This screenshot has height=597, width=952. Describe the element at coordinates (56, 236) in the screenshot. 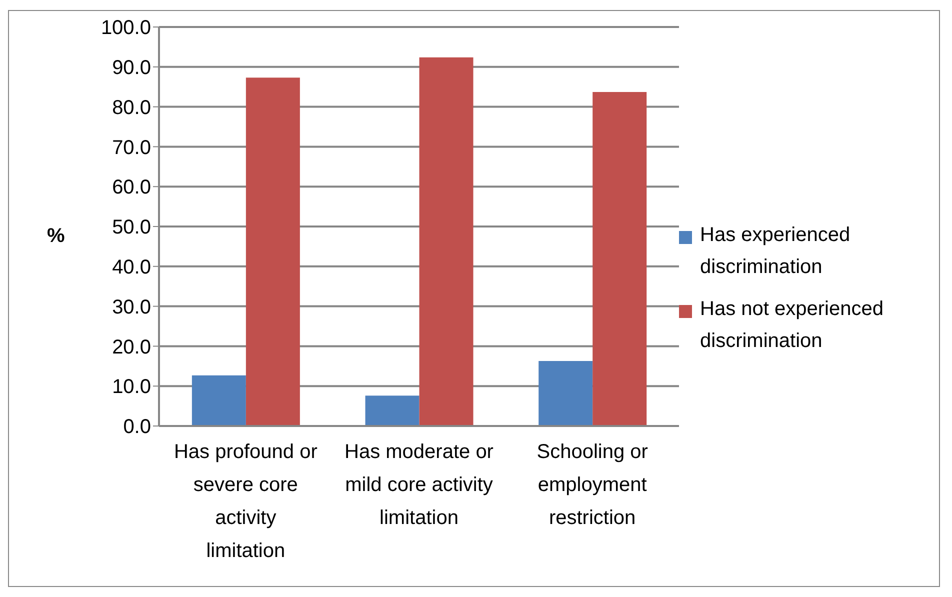

I see `y-axis-title: %` at that location.